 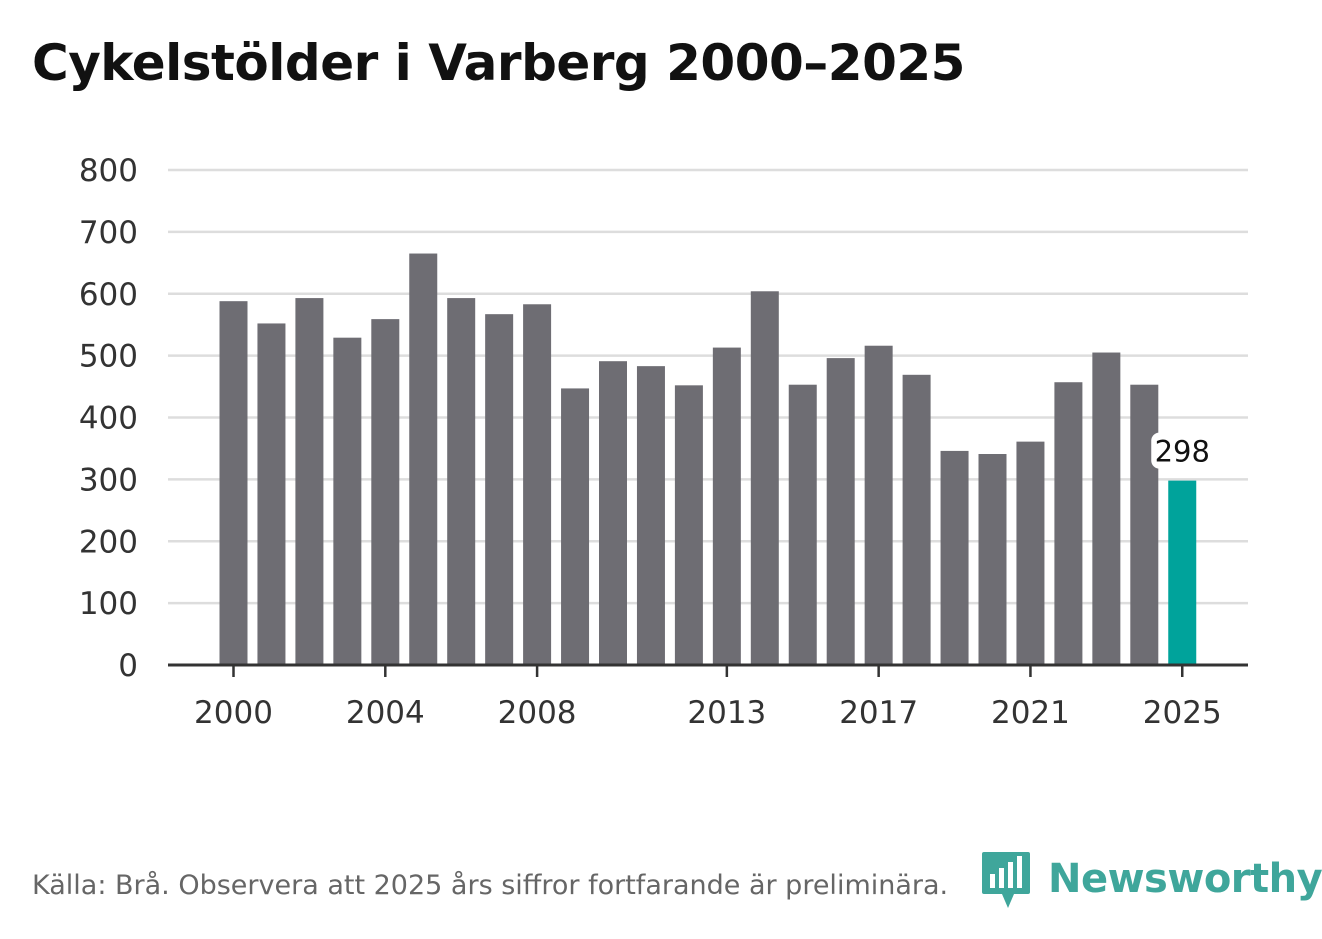 I want to click on bar-2014, so click(x=764, y=478).